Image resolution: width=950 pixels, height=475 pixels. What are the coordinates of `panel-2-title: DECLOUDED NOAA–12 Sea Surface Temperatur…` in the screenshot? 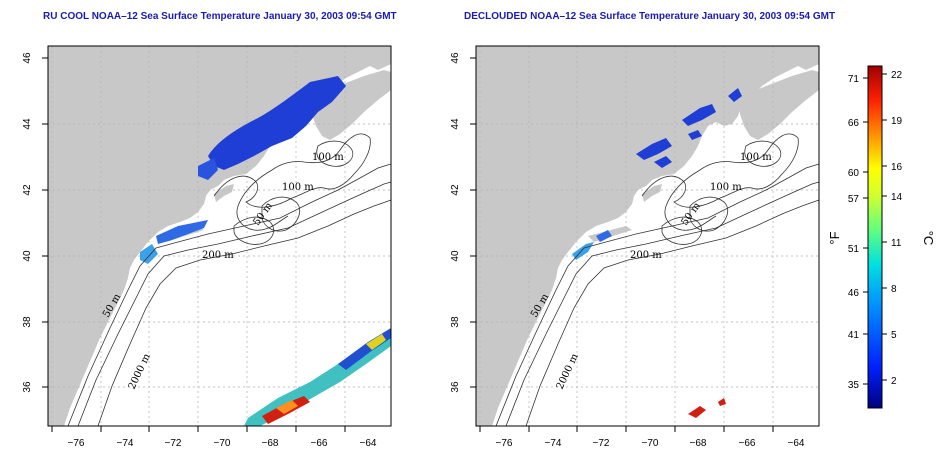 It's located at (650, 16).